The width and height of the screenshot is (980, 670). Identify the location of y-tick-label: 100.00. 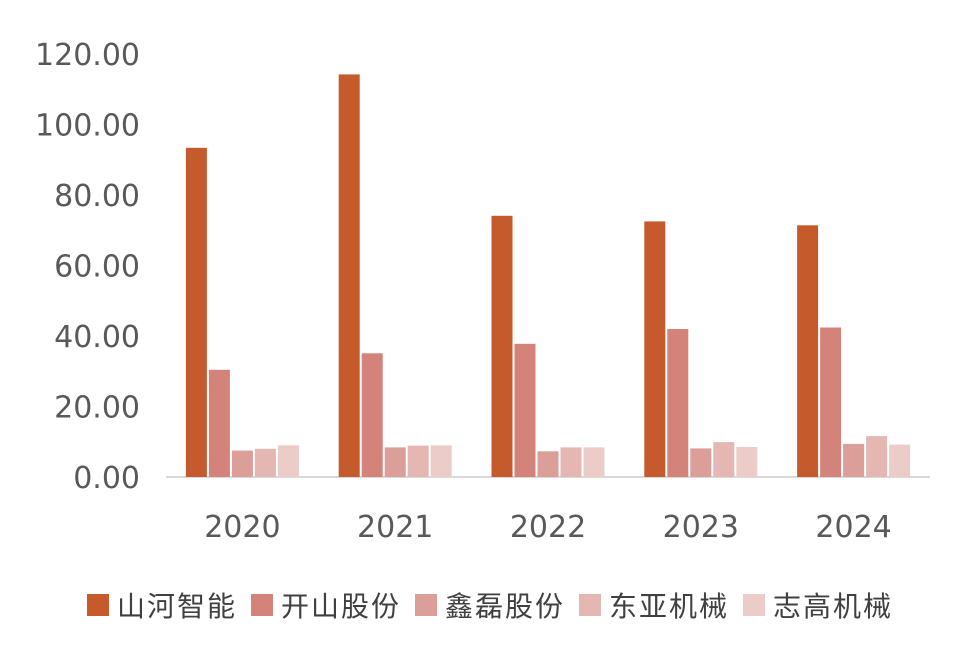
(87, 126).